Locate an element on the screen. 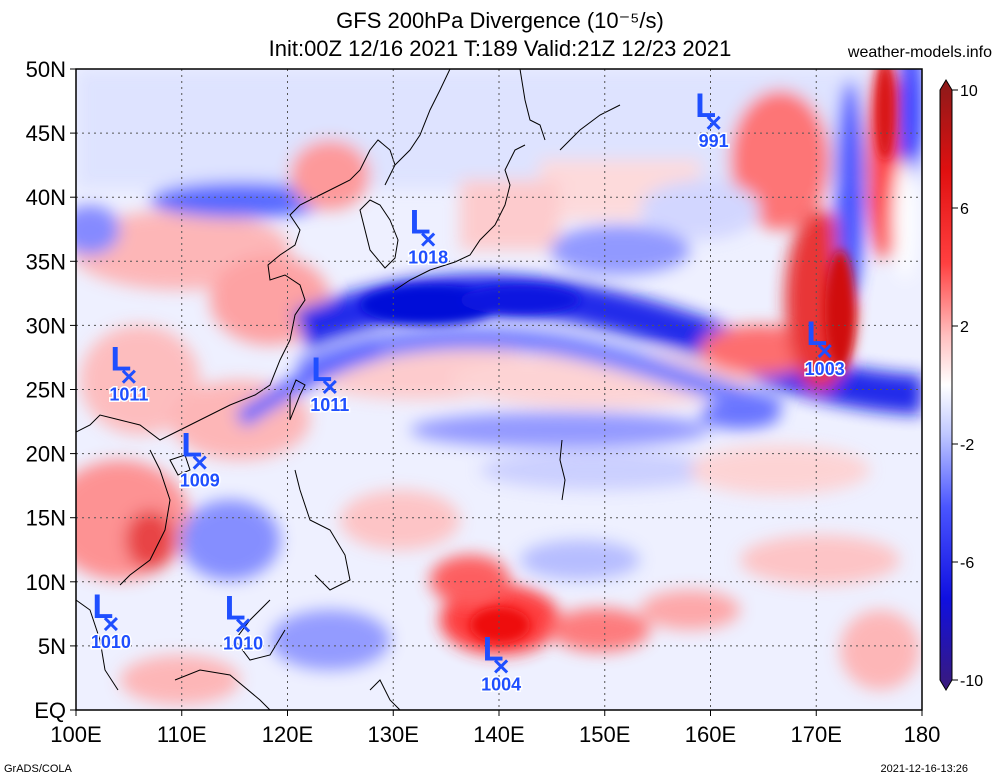 The width and height of the screenshot is (1000, 779). low-pressure-value: 1003 is located at coordinates (825, 369).